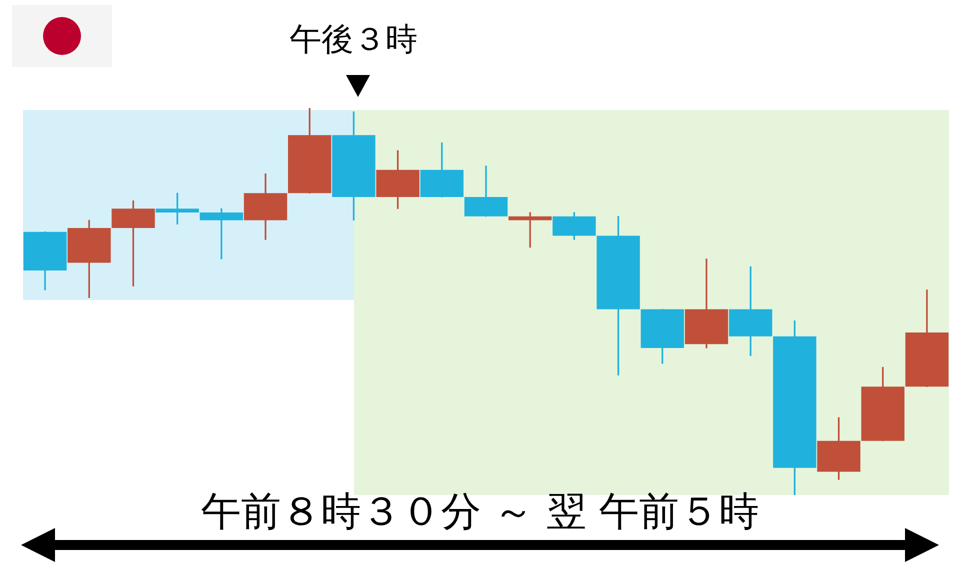 The height and width of the screenshot is (567, 960). I want to click on text: 午後３時, so click(353, 39).